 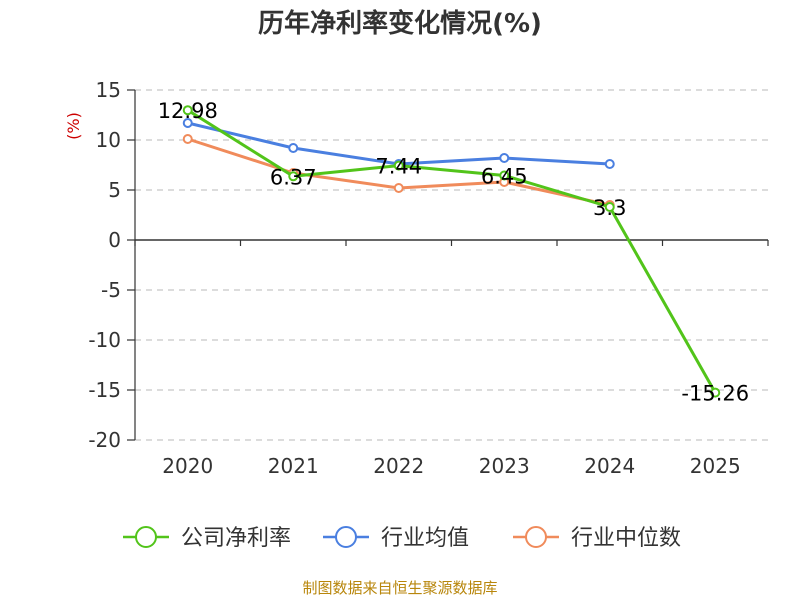 I want to click on y-tick-label: -5, so click(x=111, y=290).